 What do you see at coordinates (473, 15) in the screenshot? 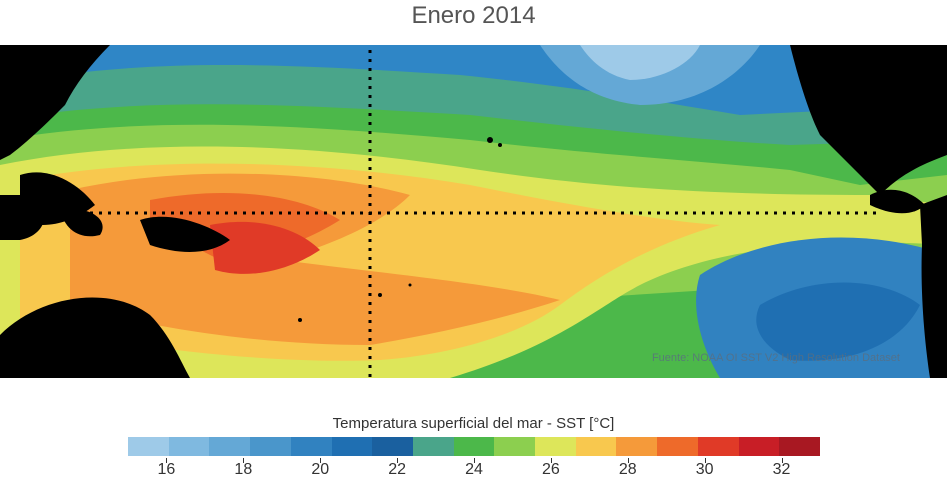
I see `map-title: Enero 2014` at bounding box center [473, 15].